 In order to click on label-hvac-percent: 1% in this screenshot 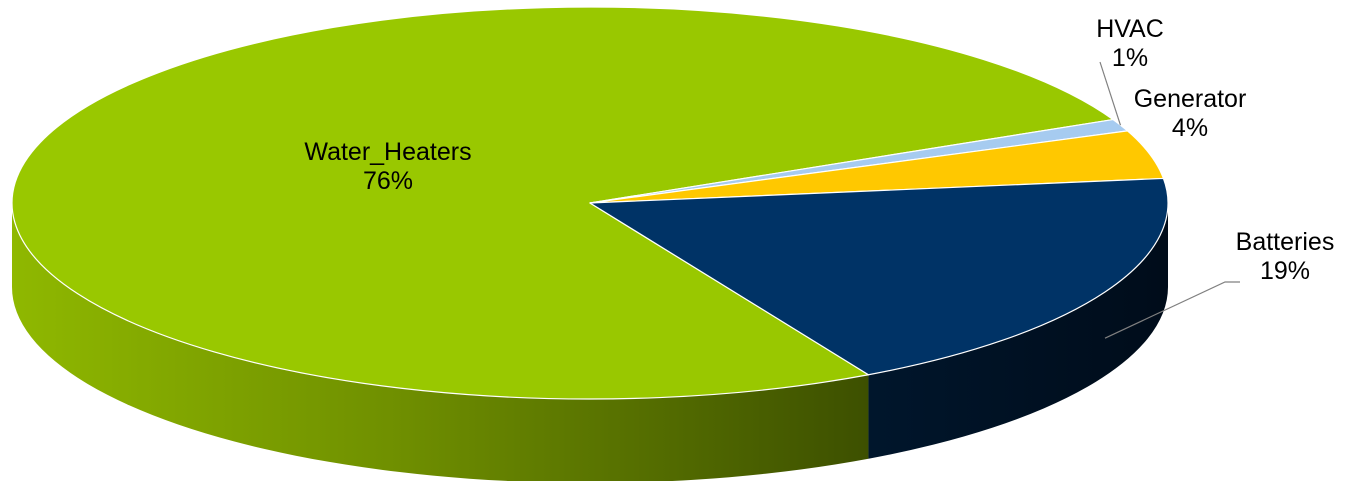, I will do `click(1130, 58)`.